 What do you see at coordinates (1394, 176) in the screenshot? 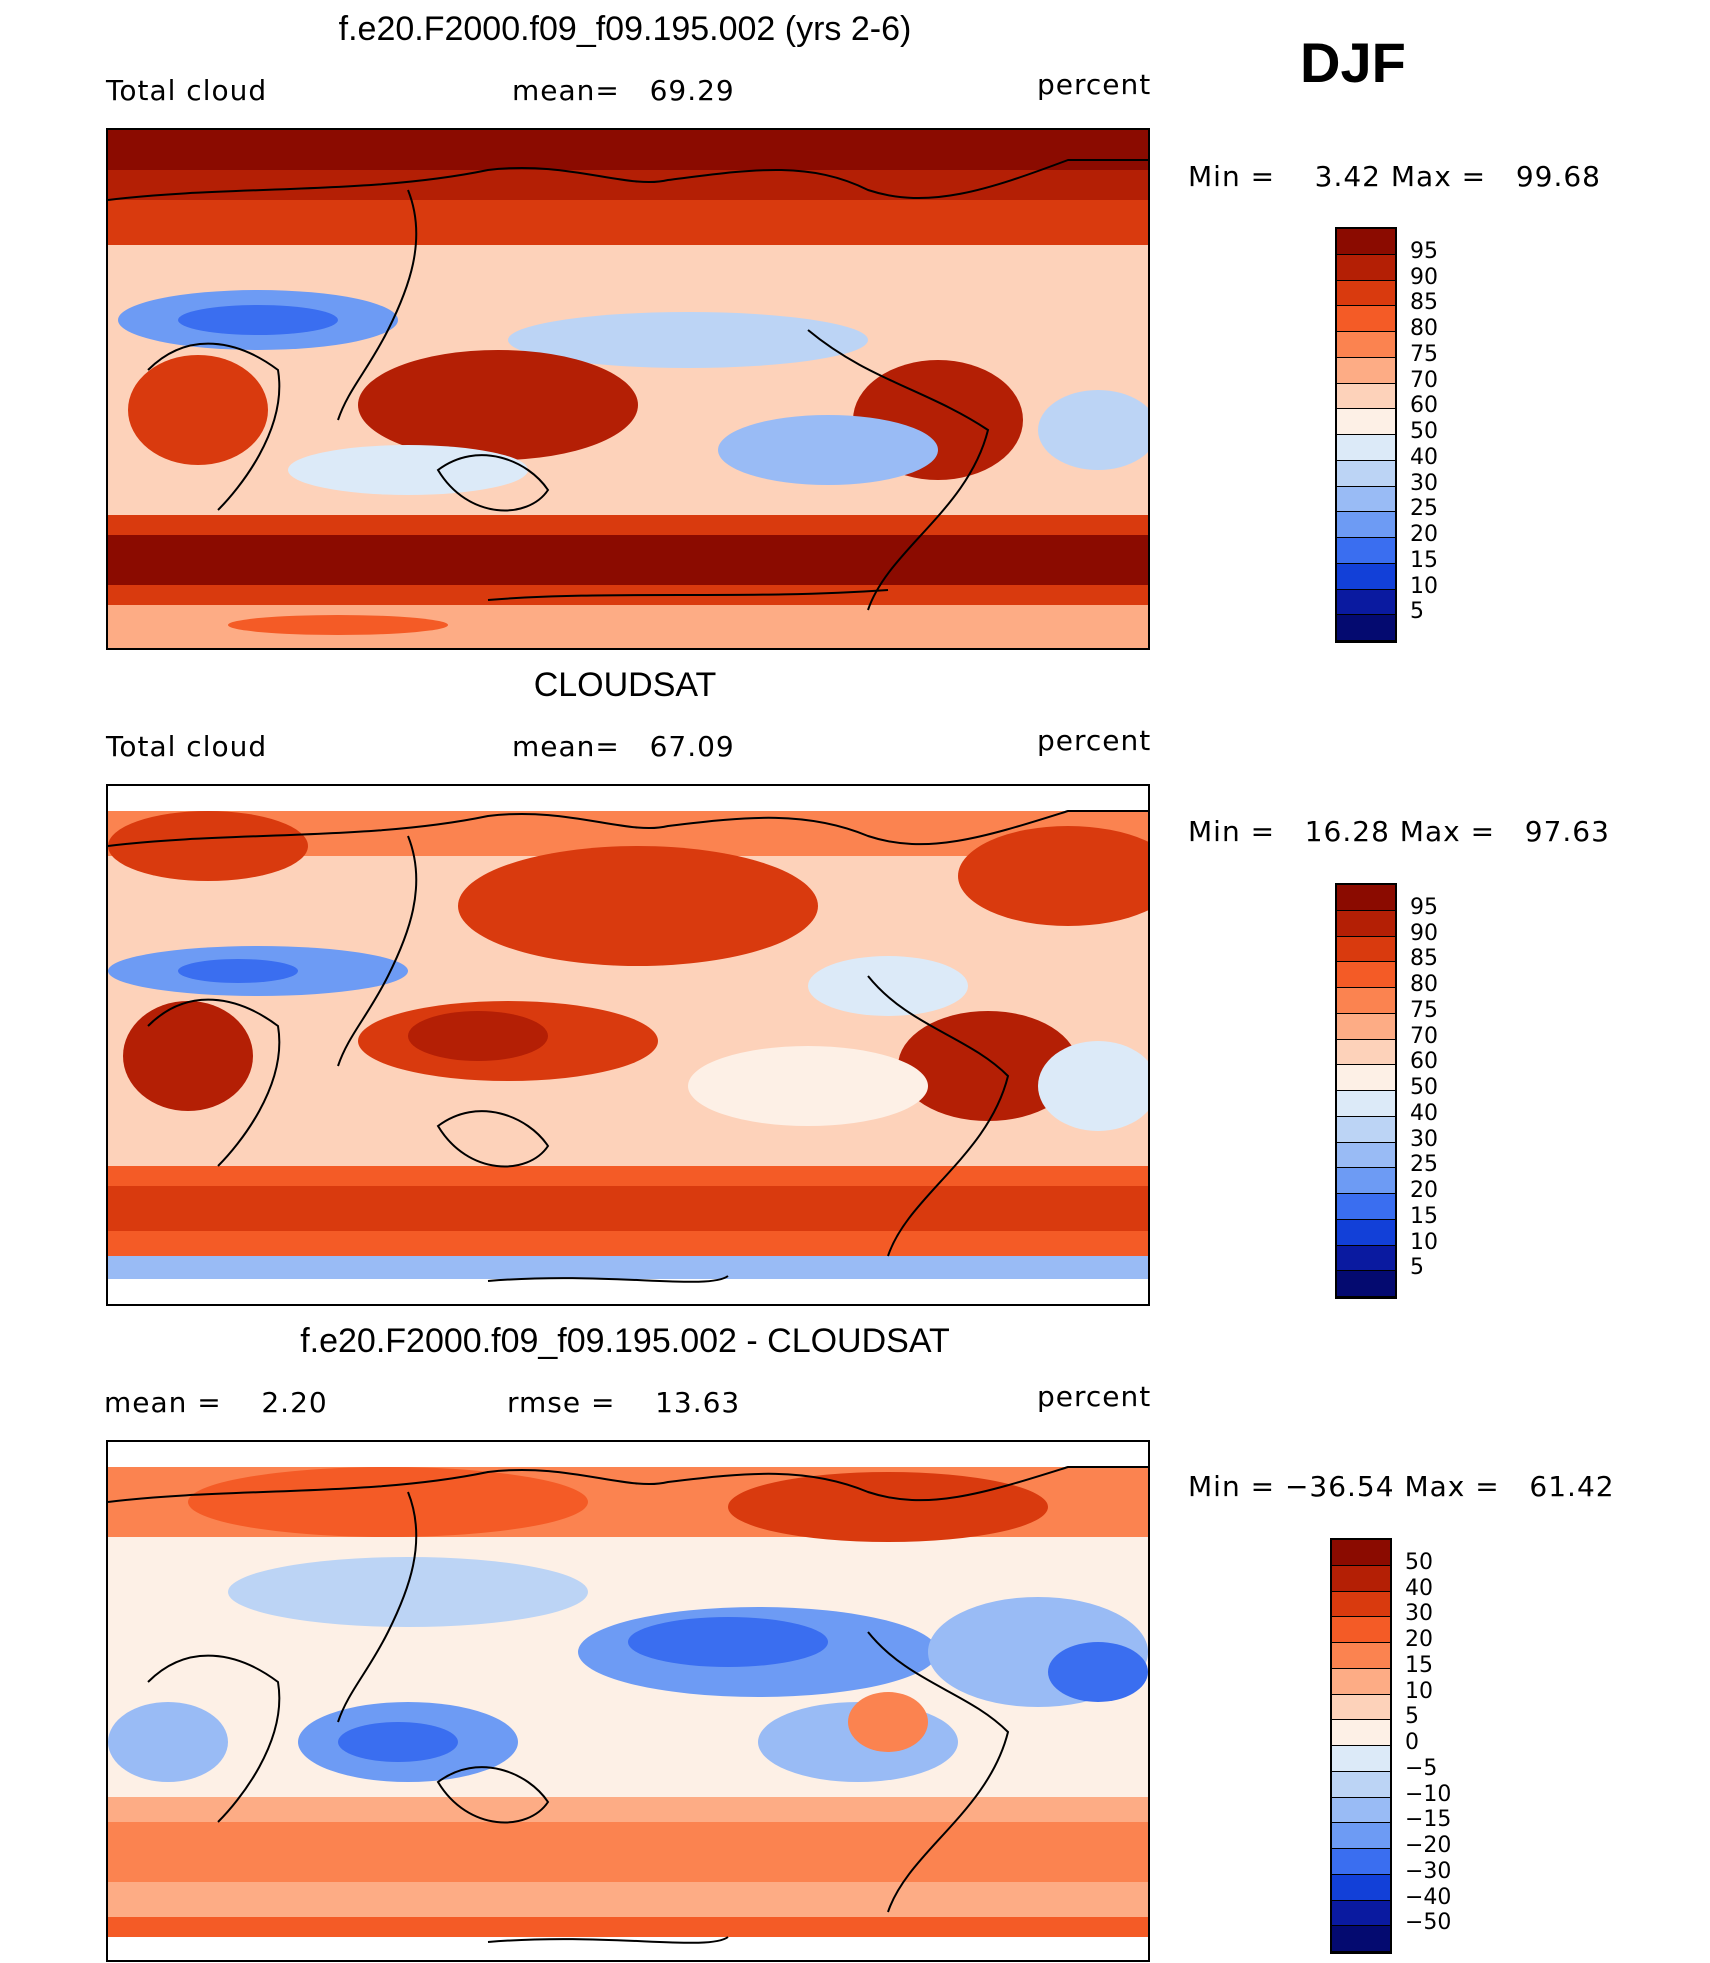
I see `panel-1-minmax: Min = 3.42 Max = 99.68` at bounding box center [1394, 176].